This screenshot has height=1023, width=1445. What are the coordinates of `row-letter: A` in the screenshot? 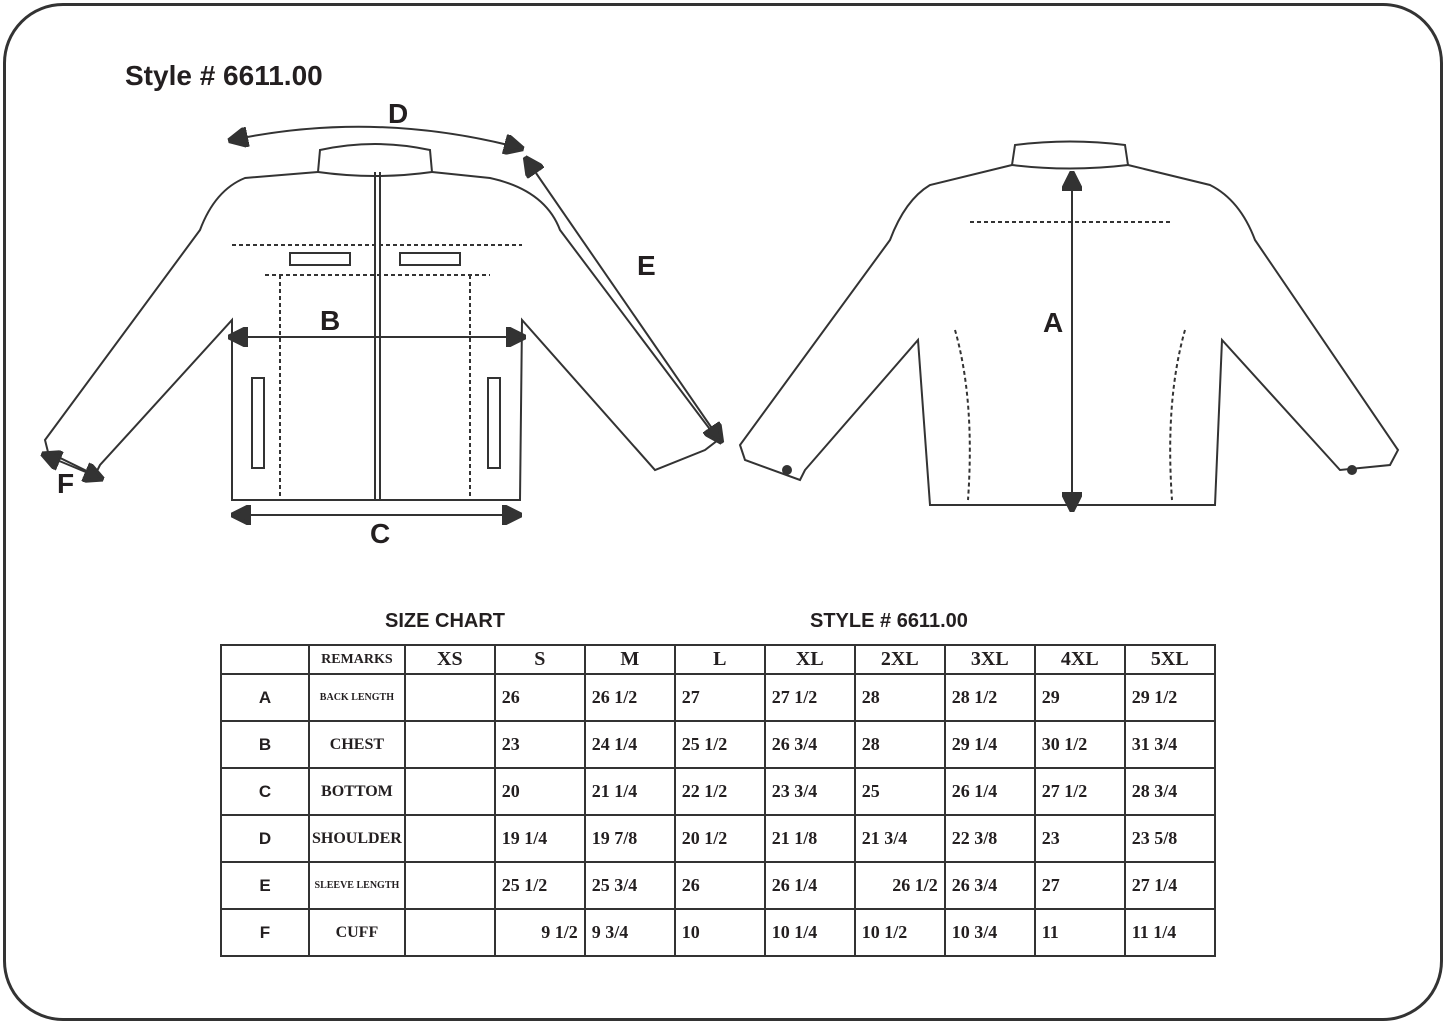 It's located at (265, 697).